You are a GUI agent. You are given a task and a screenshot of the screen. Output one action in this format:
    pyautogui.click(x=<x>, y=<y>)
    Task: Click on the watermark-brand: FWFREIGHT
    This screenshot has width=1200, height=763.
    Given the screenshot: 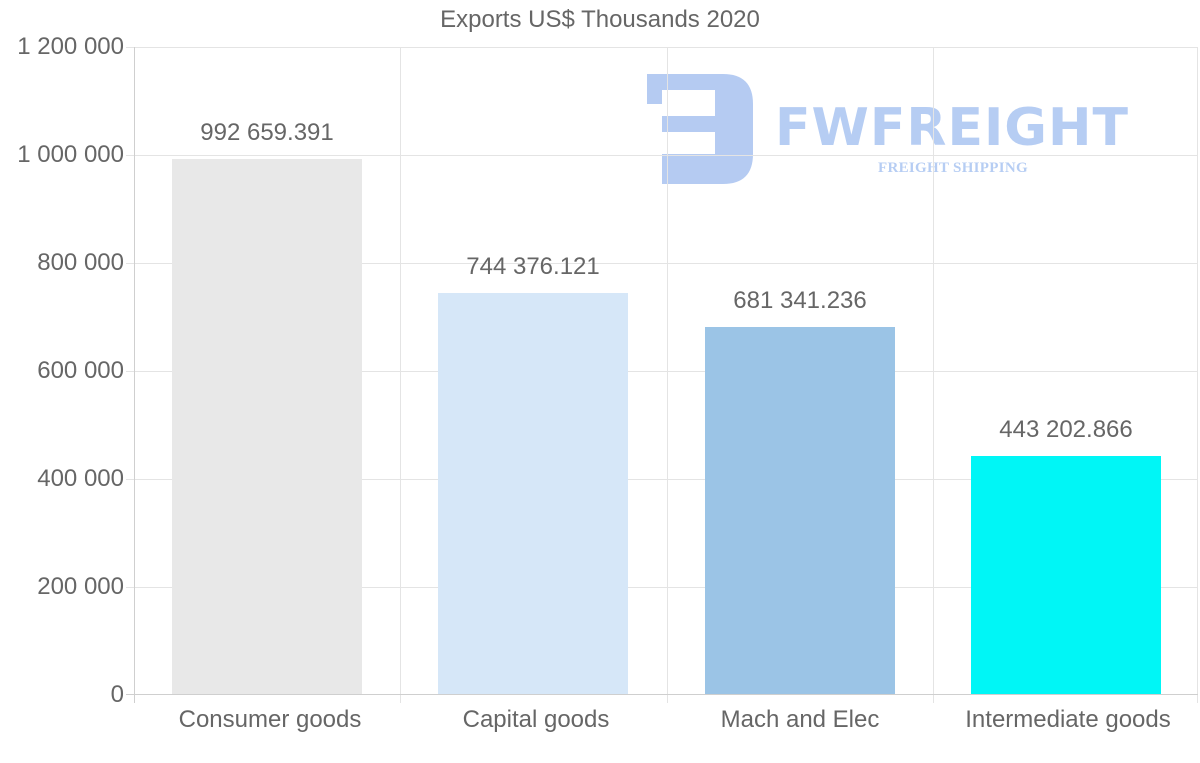 What is the action you would take?
    pyautogui.click(x=952, y=128)
    